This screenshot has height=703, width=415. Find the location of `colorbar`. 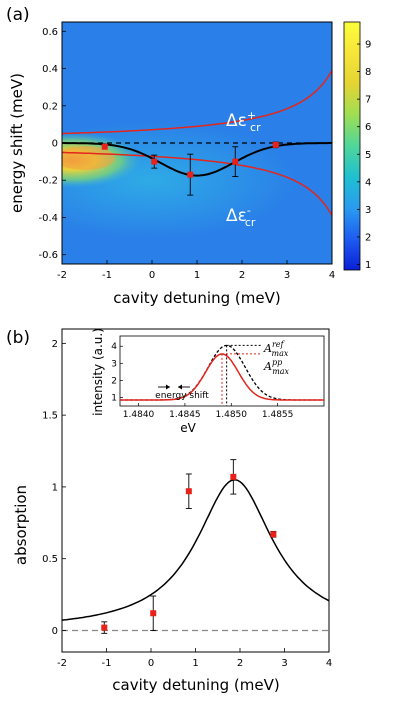

colorbar is located at coordinates (352, 146).